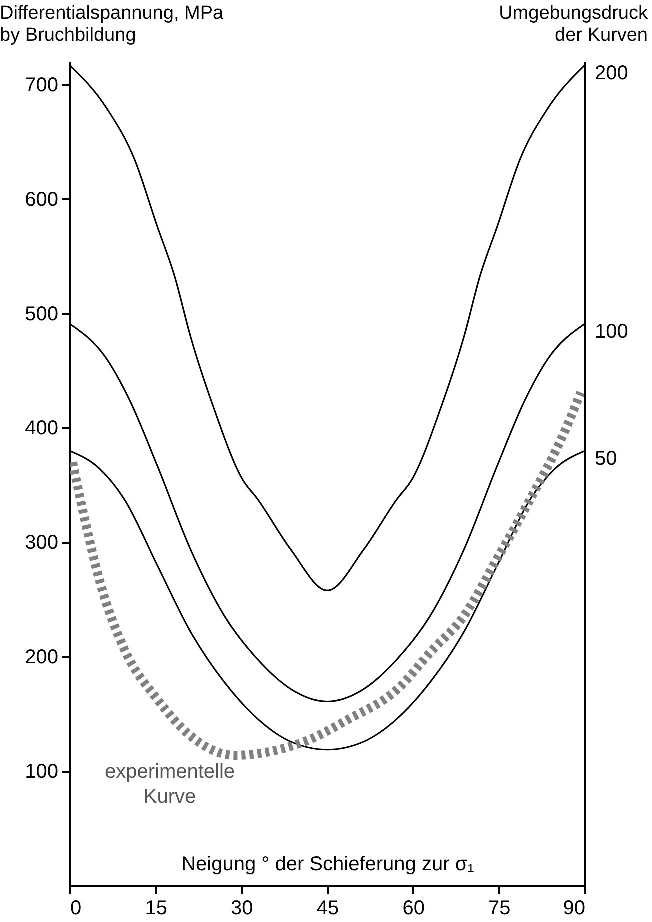 The height and width of the screenshot is (922, 652). What do you see at coordinates (41, 199) in the screenshot?
I see `y-tick-label: 600` at bounding box center [41, 199].